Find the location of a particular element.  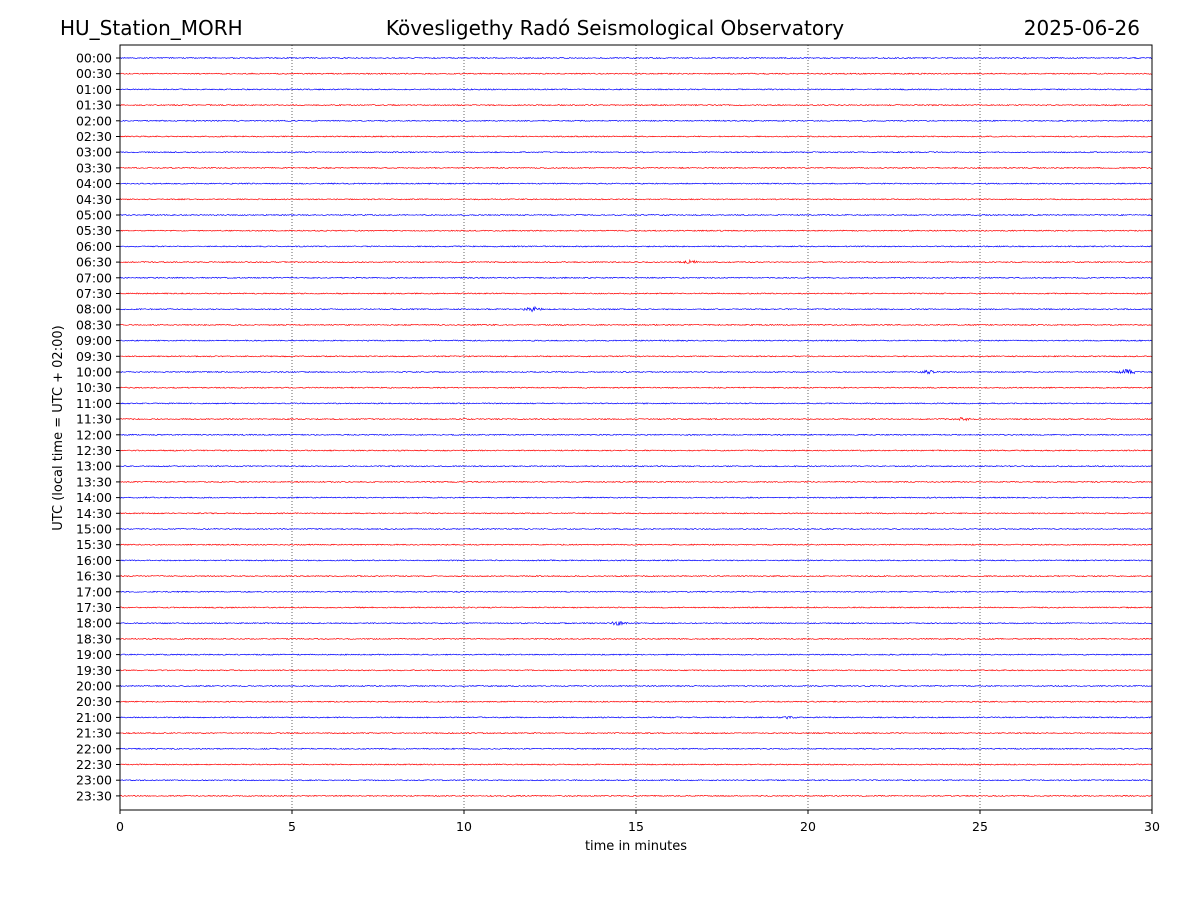

y-tick-label: 14:30 is located at coordinates (94, 513).